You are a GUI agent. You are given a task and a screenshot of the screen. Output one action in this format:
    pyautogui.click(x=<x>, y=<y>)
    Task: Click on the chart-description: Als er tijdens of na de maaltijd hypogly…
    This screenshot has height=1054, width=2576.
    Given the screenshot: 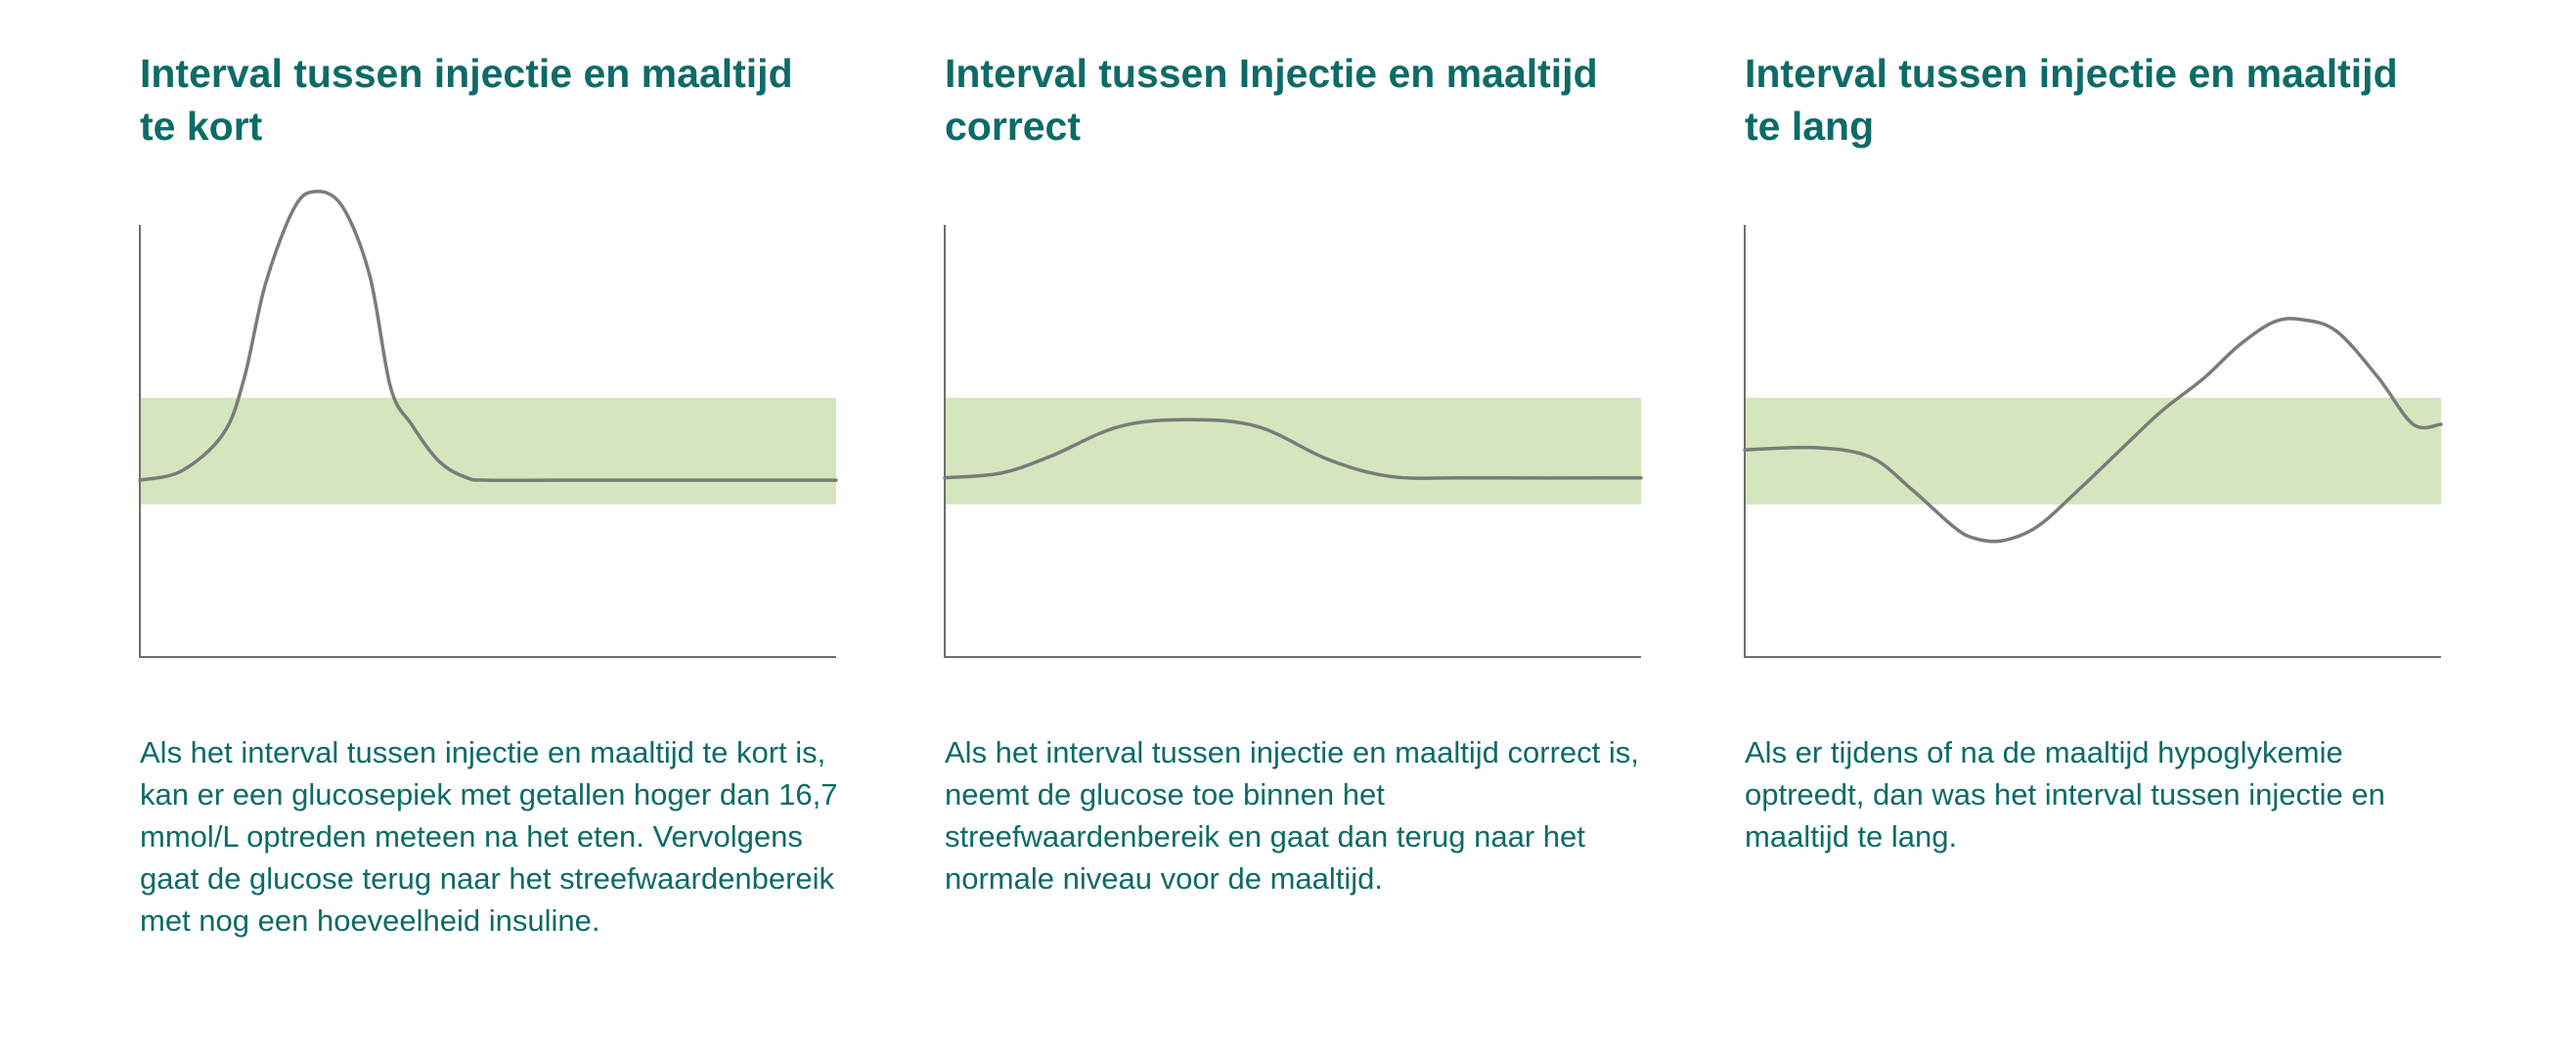 What is the action you would take?
    pyautogui.click(x=2065, y=794)
    